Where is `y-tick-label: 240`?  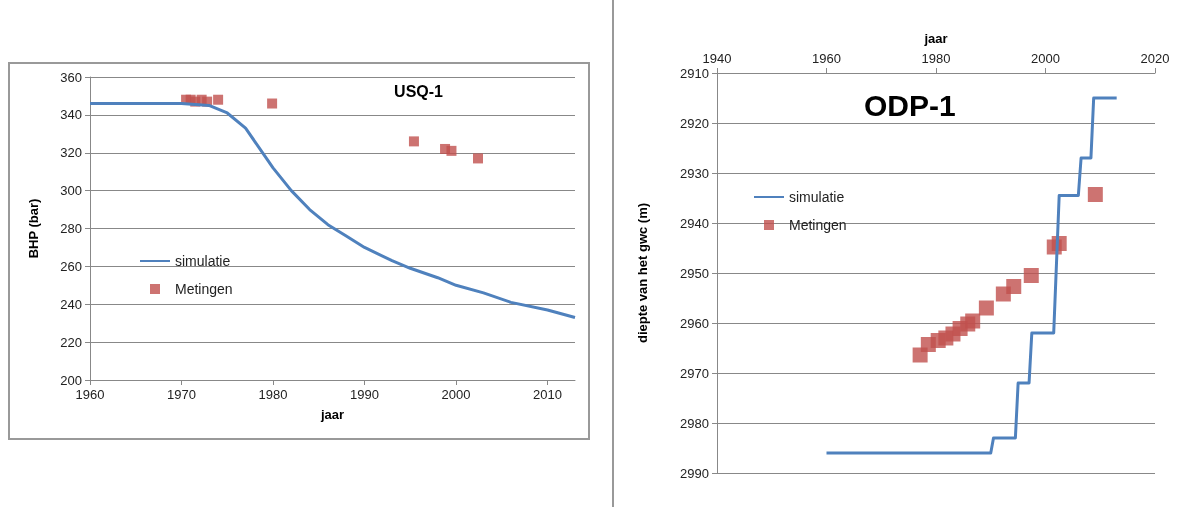
y-tick-label: 240 is located at coordinates (71, 304).